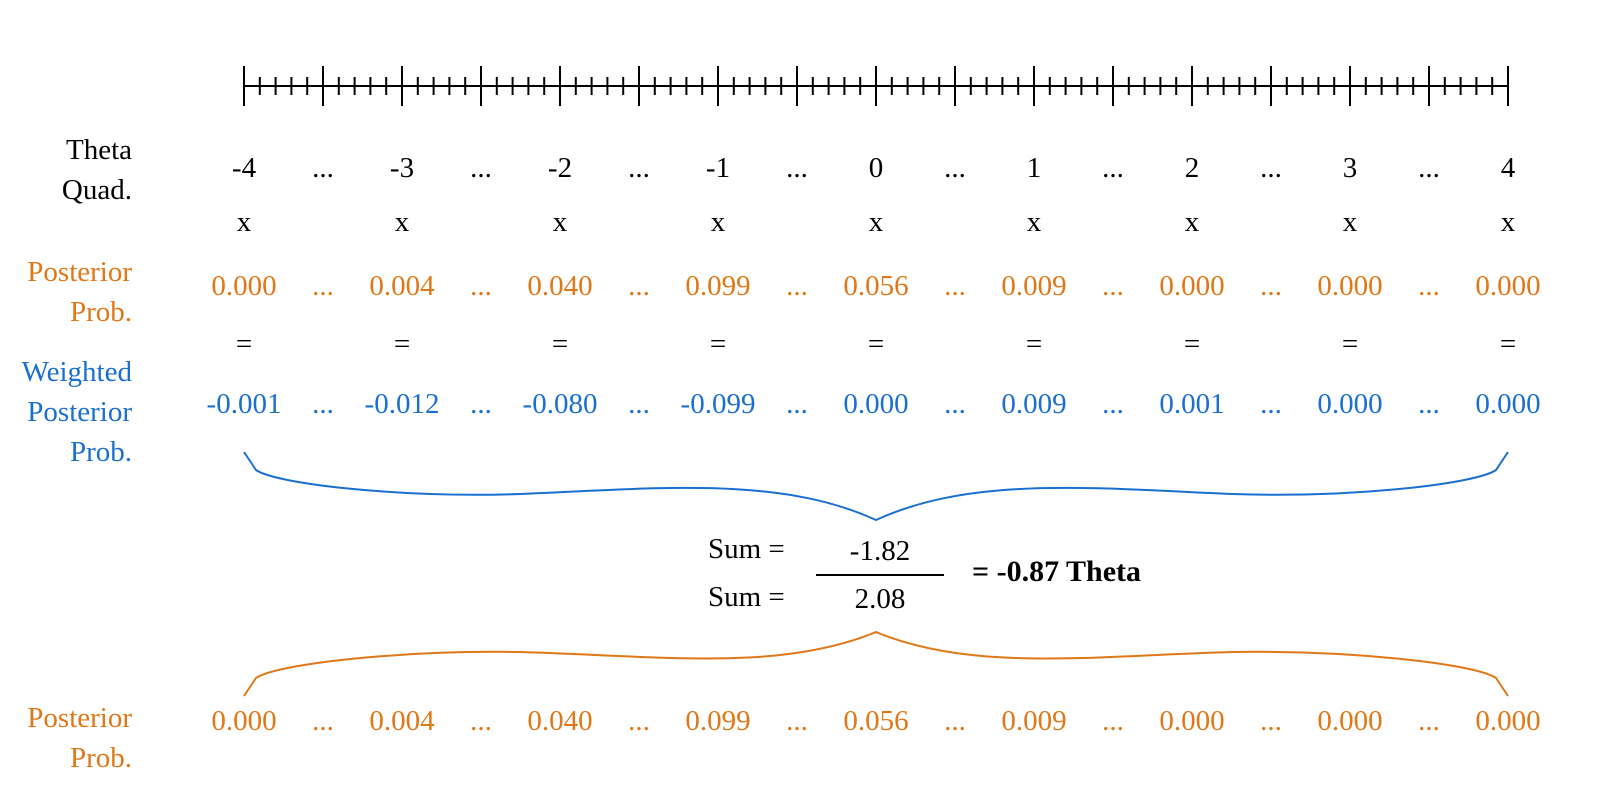  I want to click on posterior-value-bottom: 0.099, so click(718, 721).